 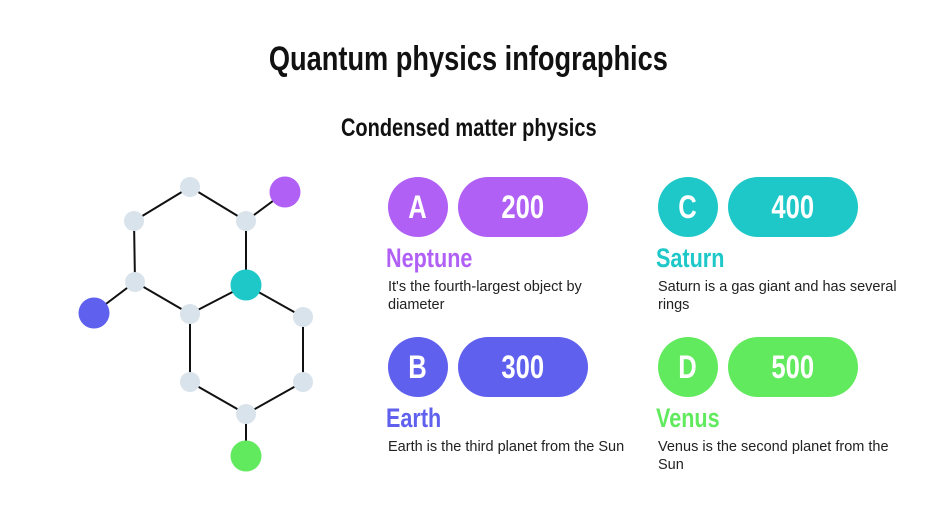 I want to click on page-title: Quantum physics infographics, so click(x=468, y=59).